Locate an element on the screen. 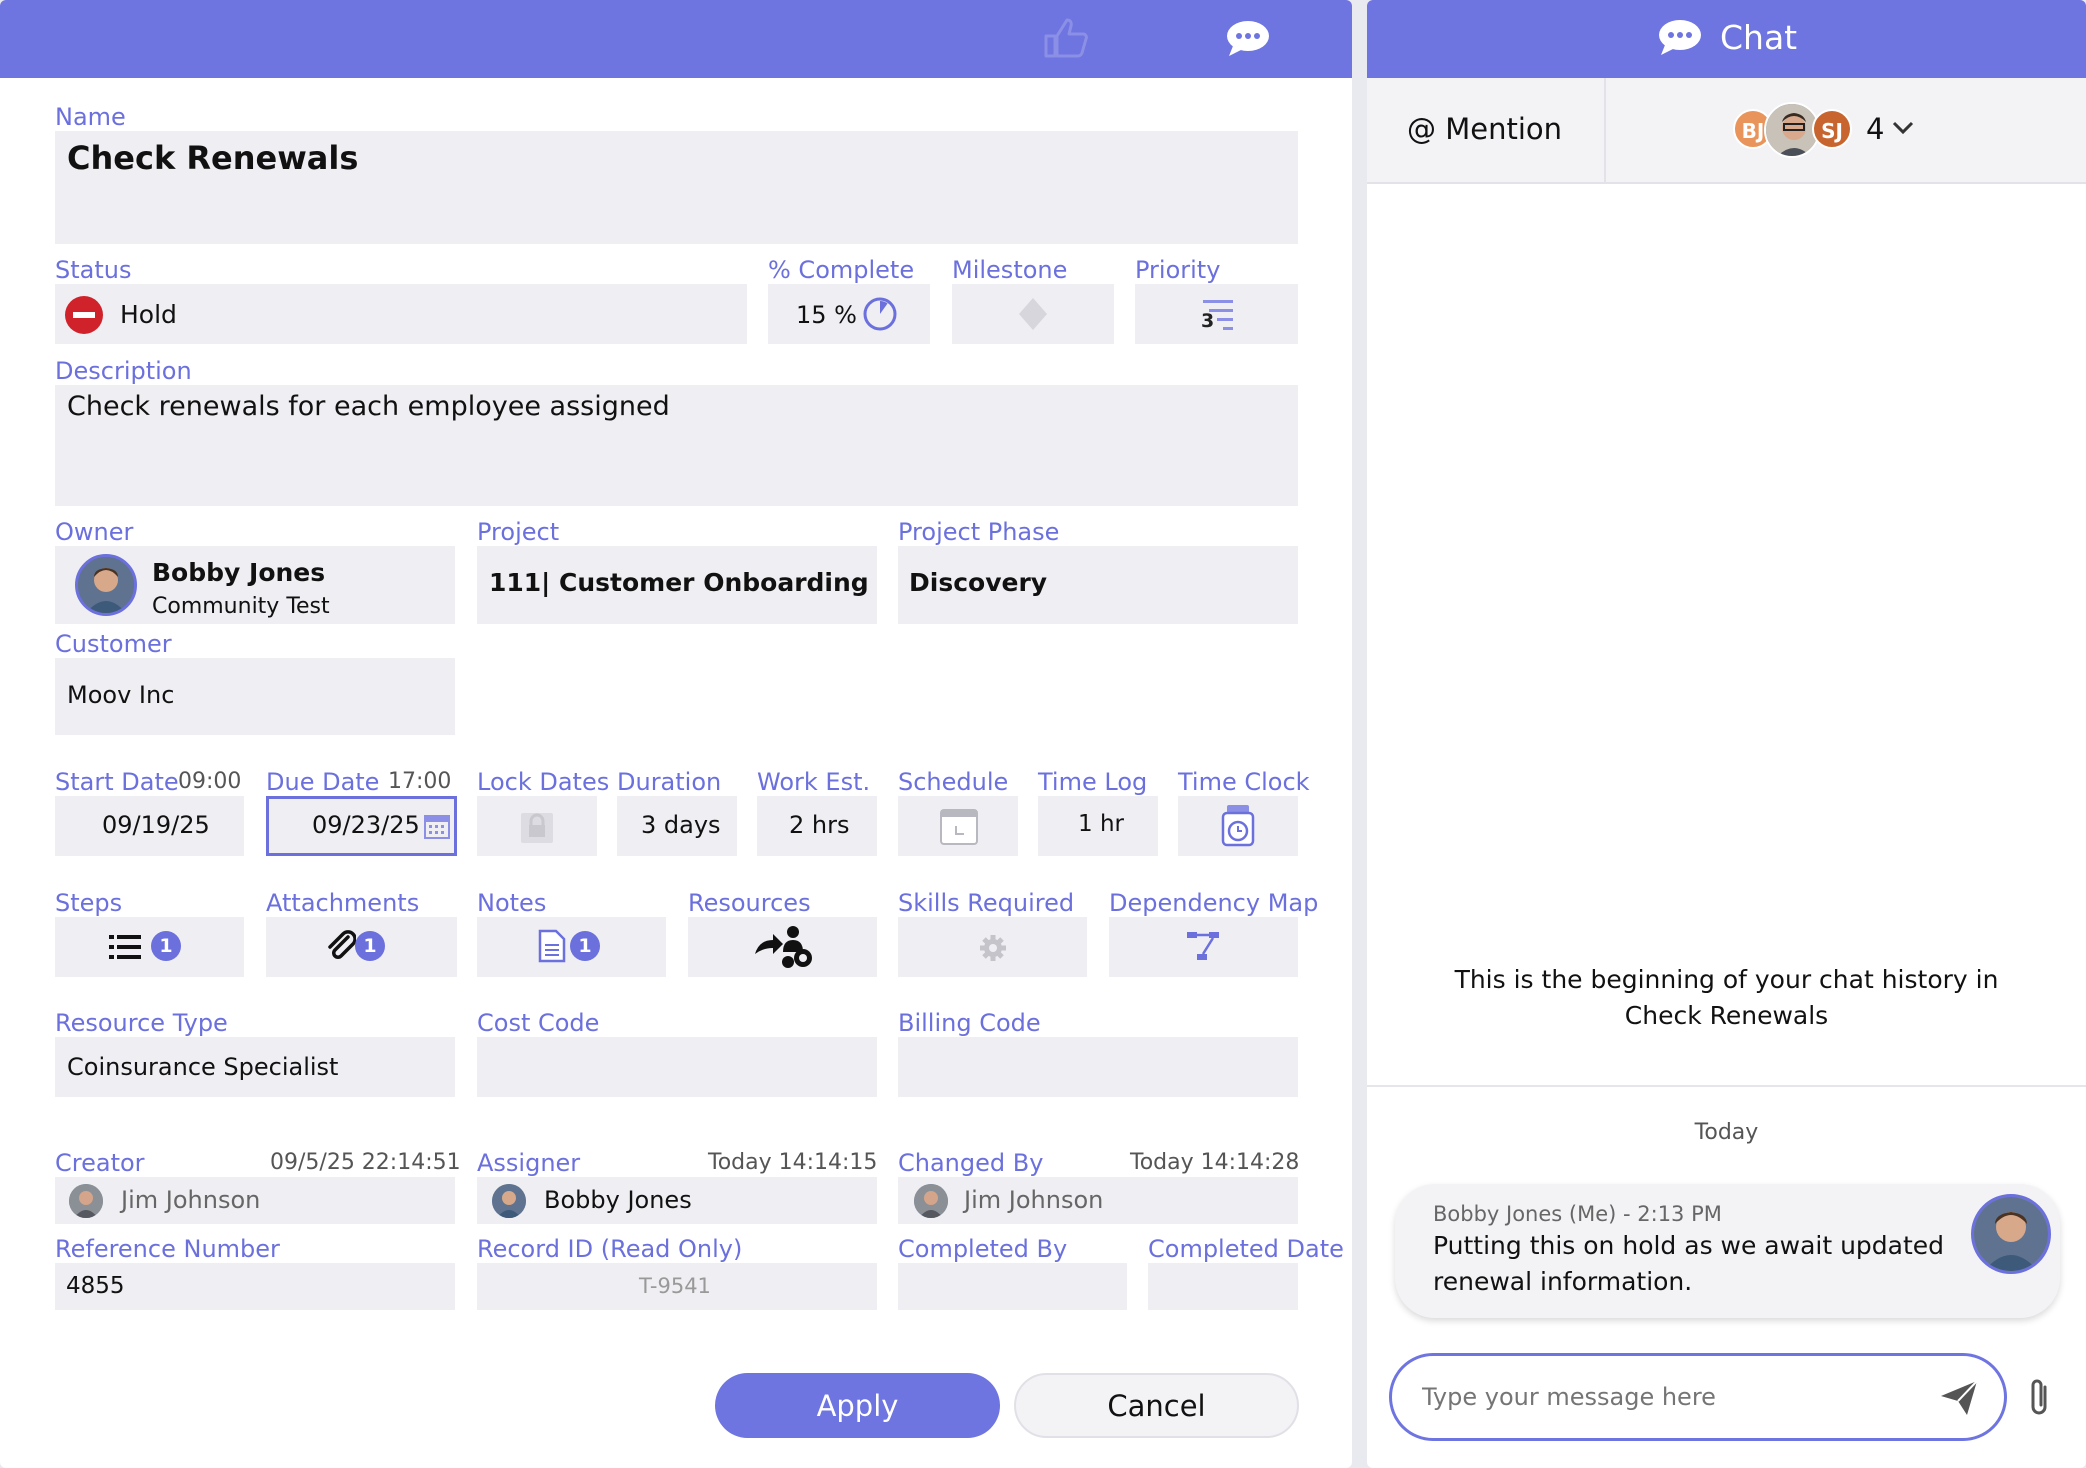  skills-field is located at coordinates (992, 947).